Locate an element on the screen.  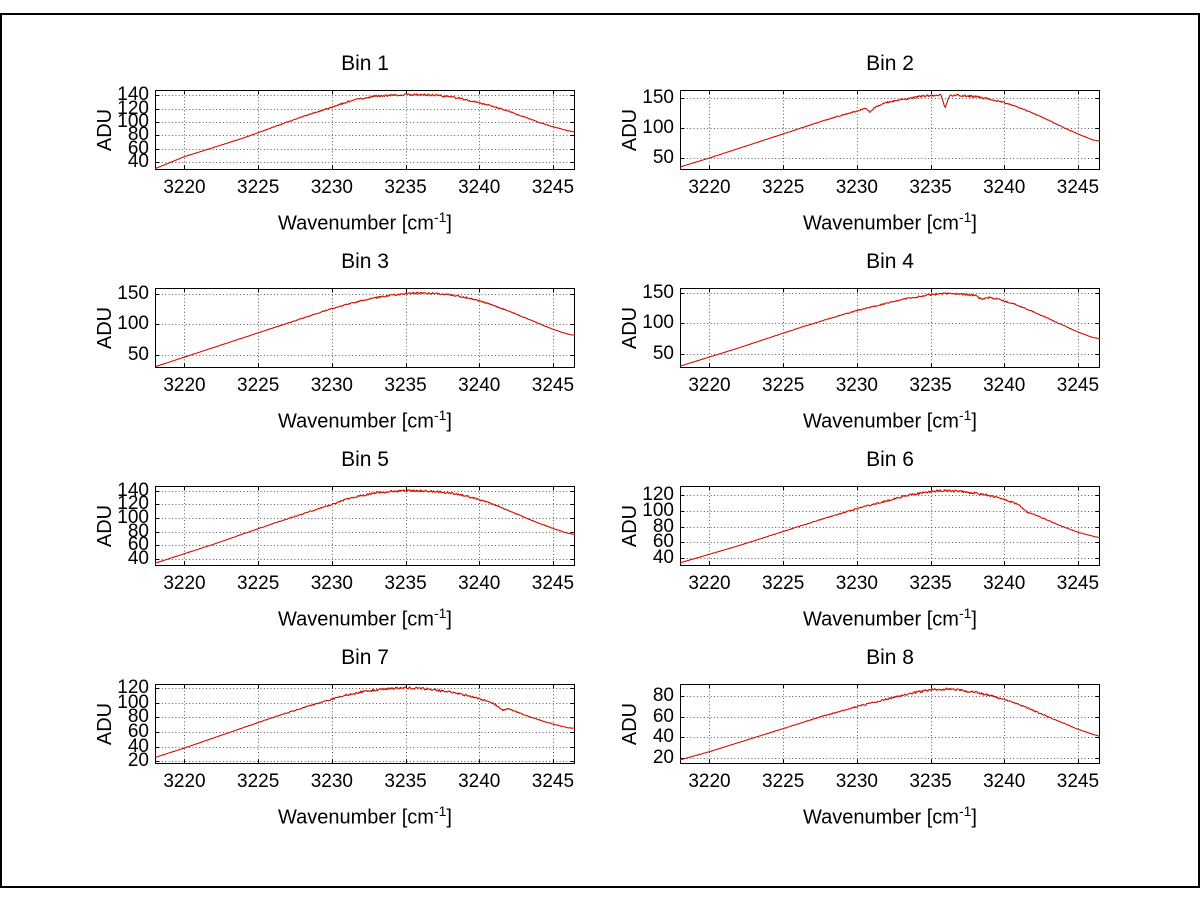
frame-border-left is located at coordinates (1, 450).